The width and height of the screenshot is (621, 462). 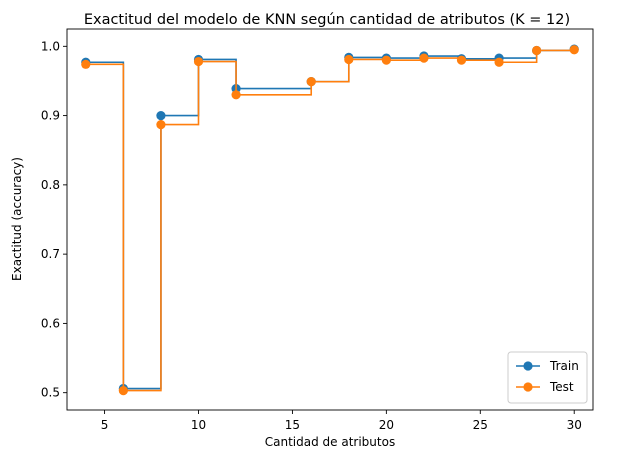 I want to click on y-tick-label: 0.6, so click(x=50, y=323).